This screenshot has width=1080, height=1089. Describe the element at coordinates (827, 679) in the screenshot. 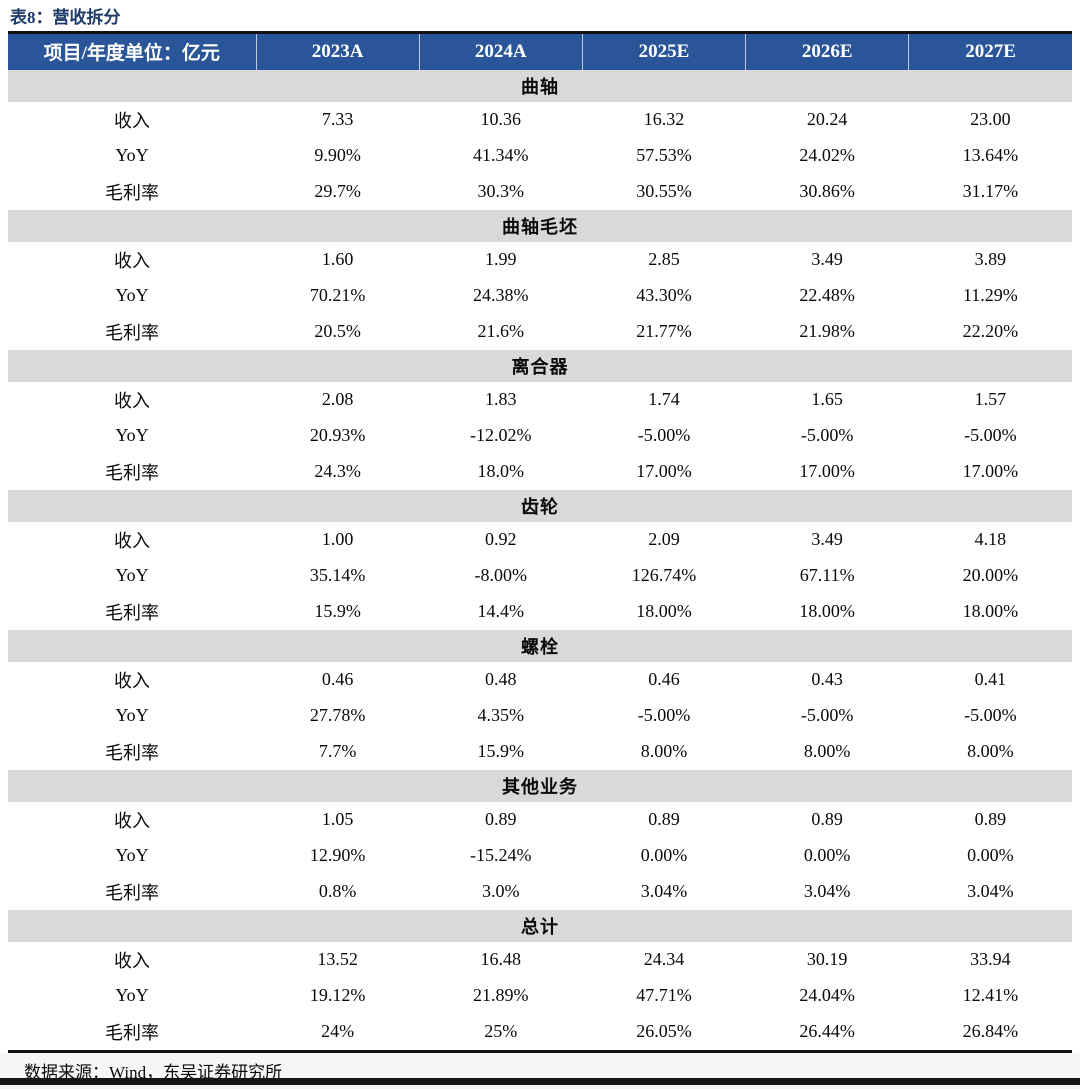

I see `value-cell: 0.43` at that location.